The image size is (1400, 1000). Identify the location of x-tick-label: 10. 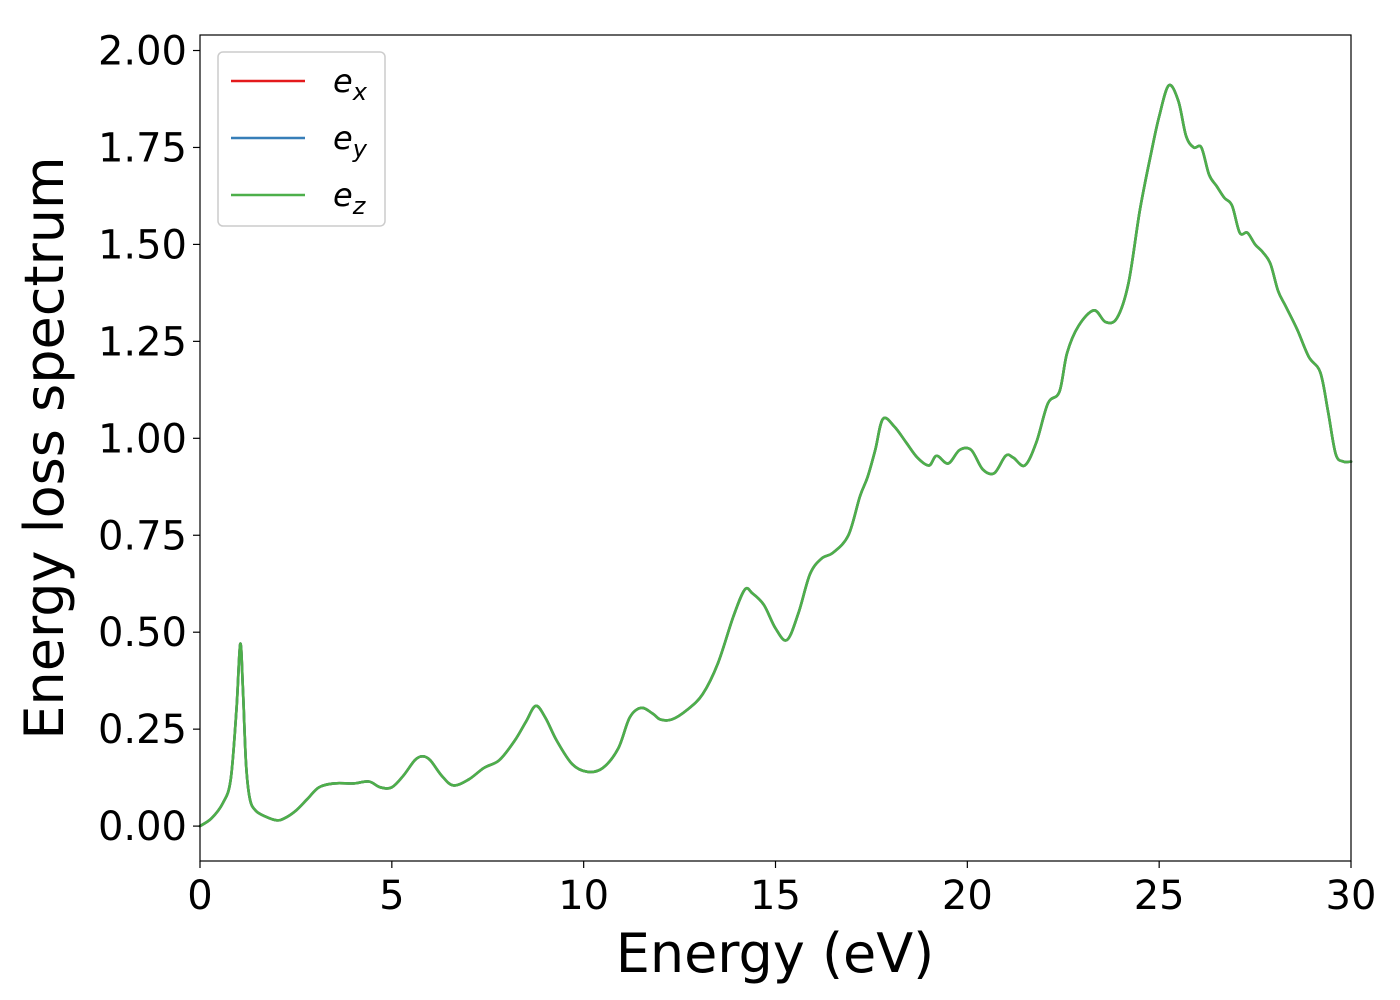
(583, 896).